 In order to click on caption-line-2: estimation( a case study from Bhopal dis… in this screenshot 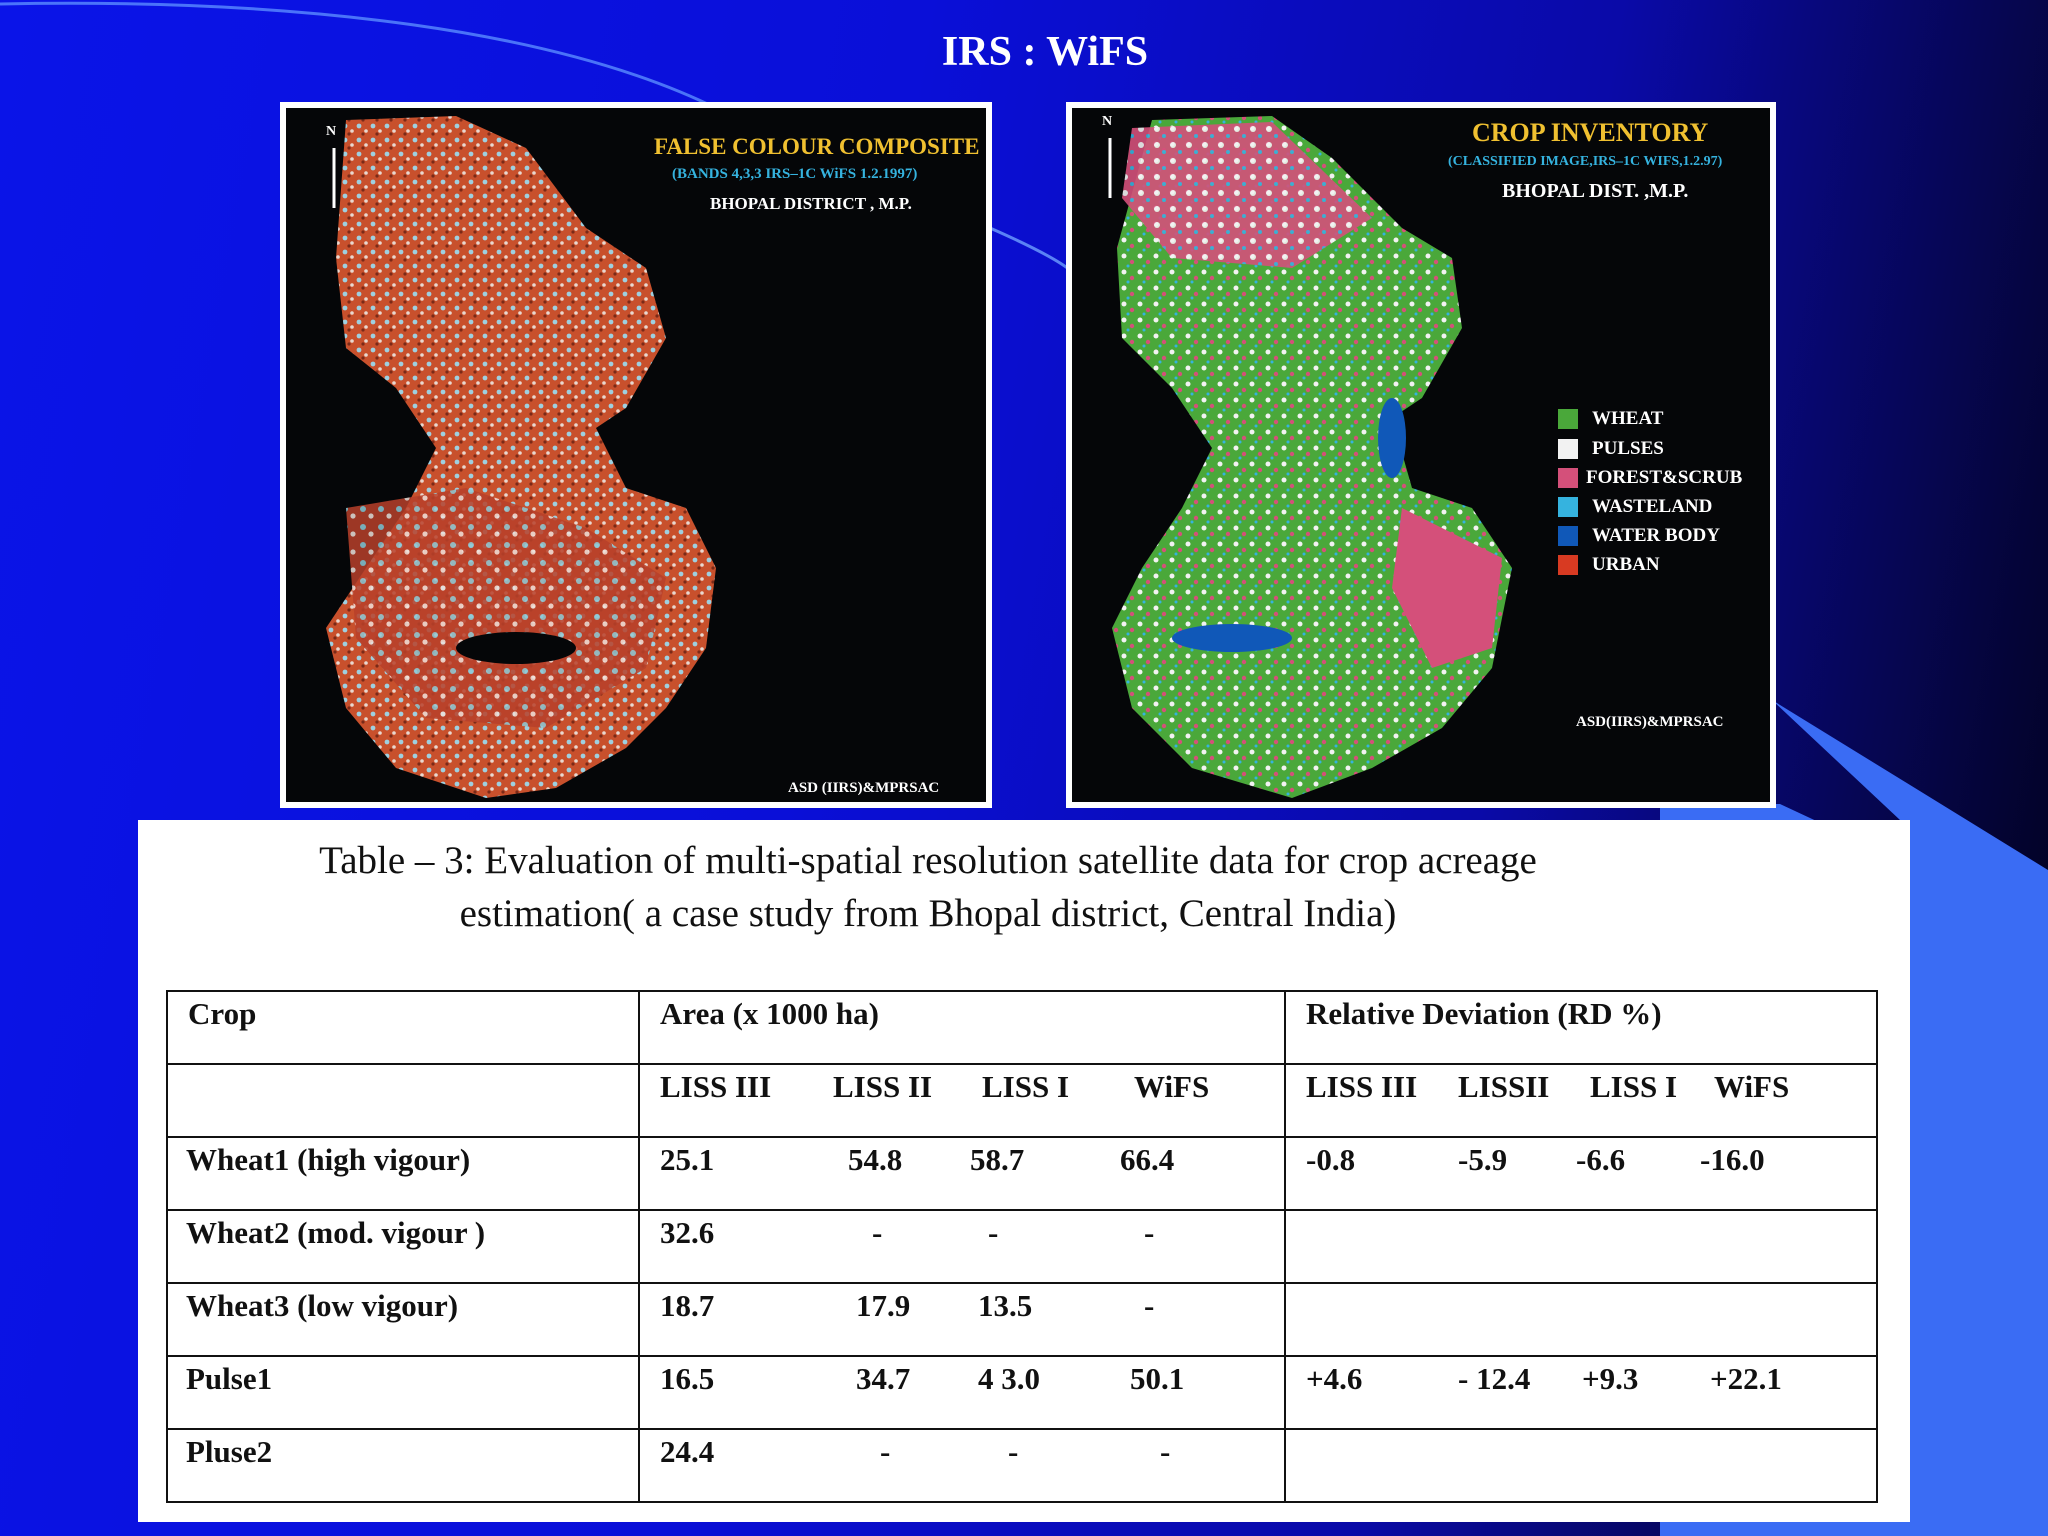, I will do `click(928, 913)`.